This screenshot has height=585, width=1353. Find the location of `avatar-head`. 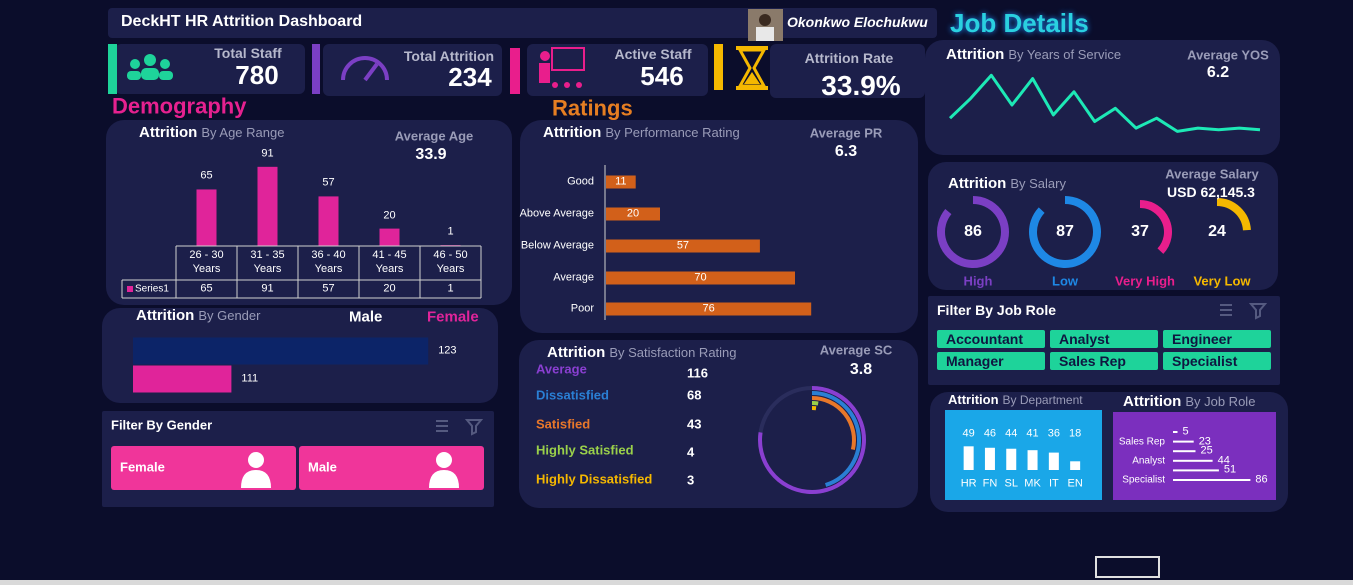

avatar-head is located at coordinates (765, 20).